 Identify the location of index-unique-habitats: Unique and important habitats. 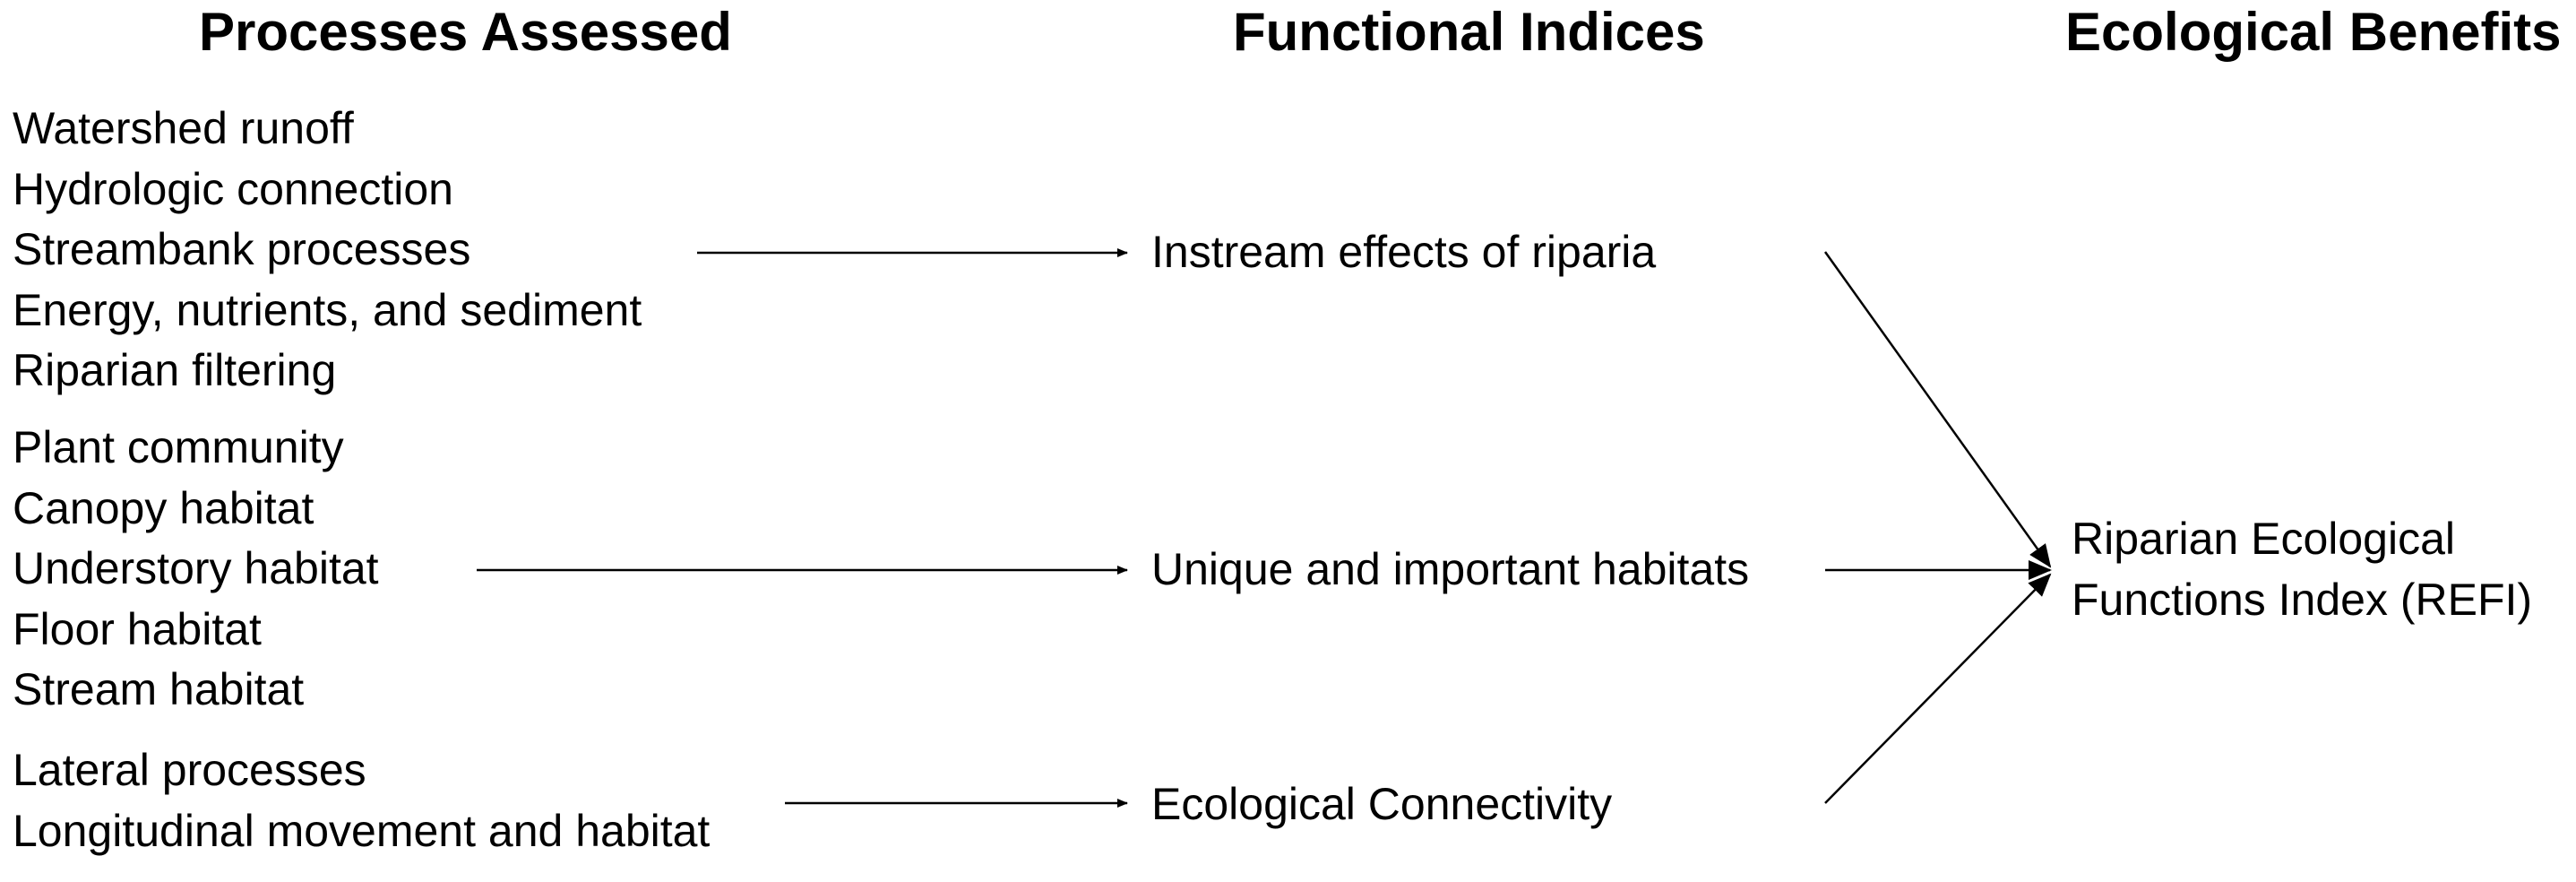
(1450, 569).